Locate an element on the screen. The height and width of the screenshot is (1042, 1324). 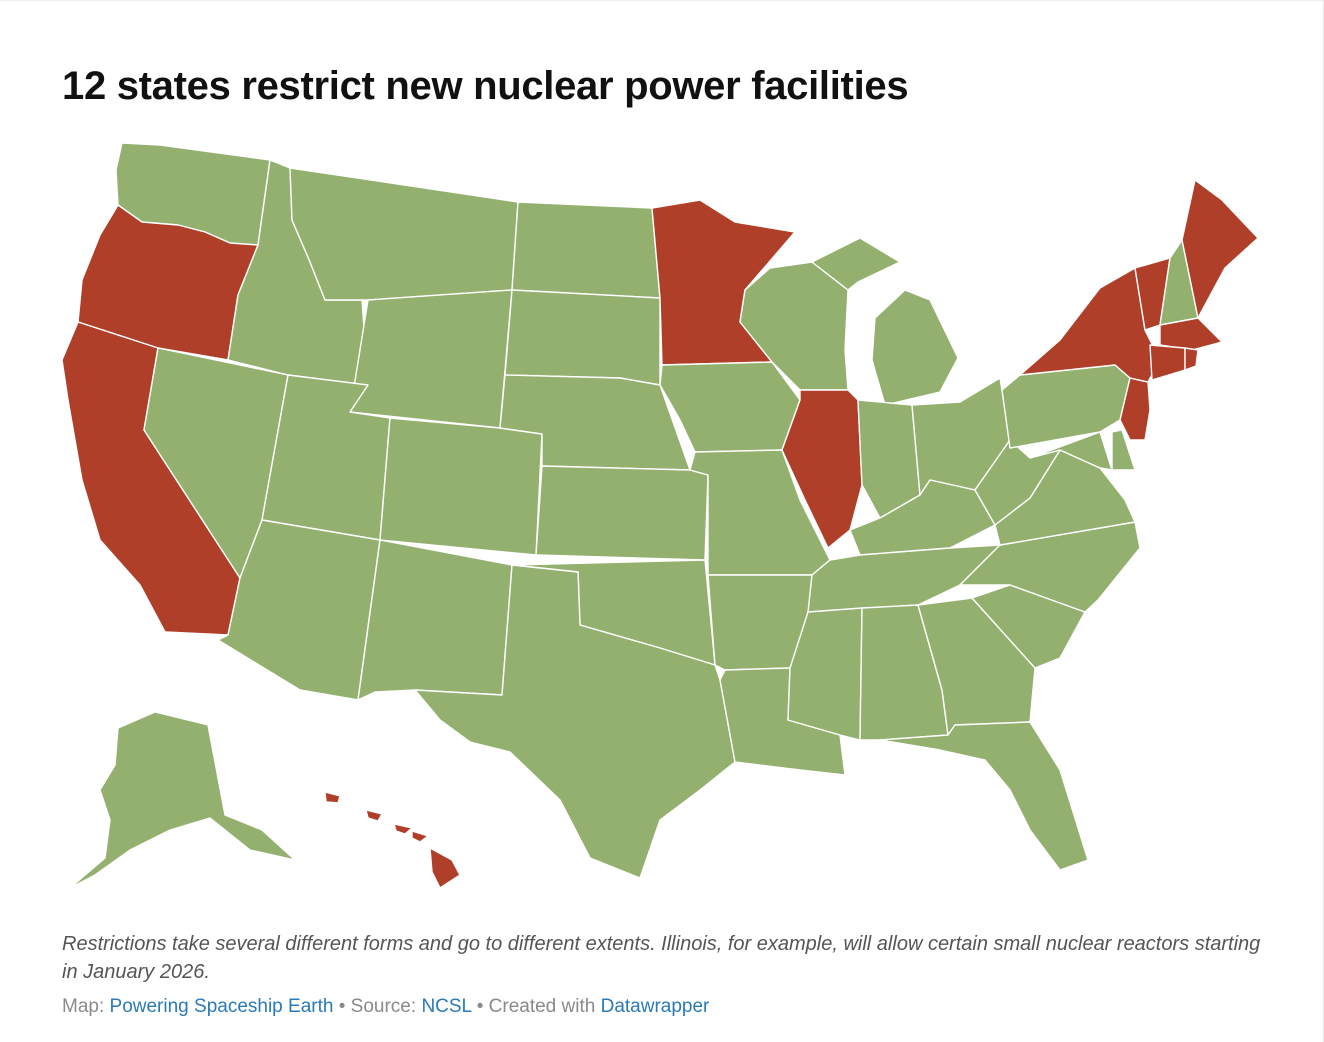
state-wi is located at coordinates (794, 326).